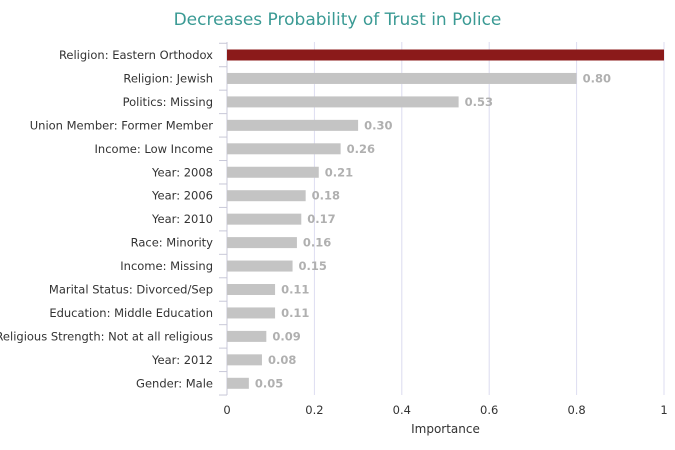  Describe the element at coordinates (326, 196) in the screenshot. I see `value-label: 0.18` at that location.